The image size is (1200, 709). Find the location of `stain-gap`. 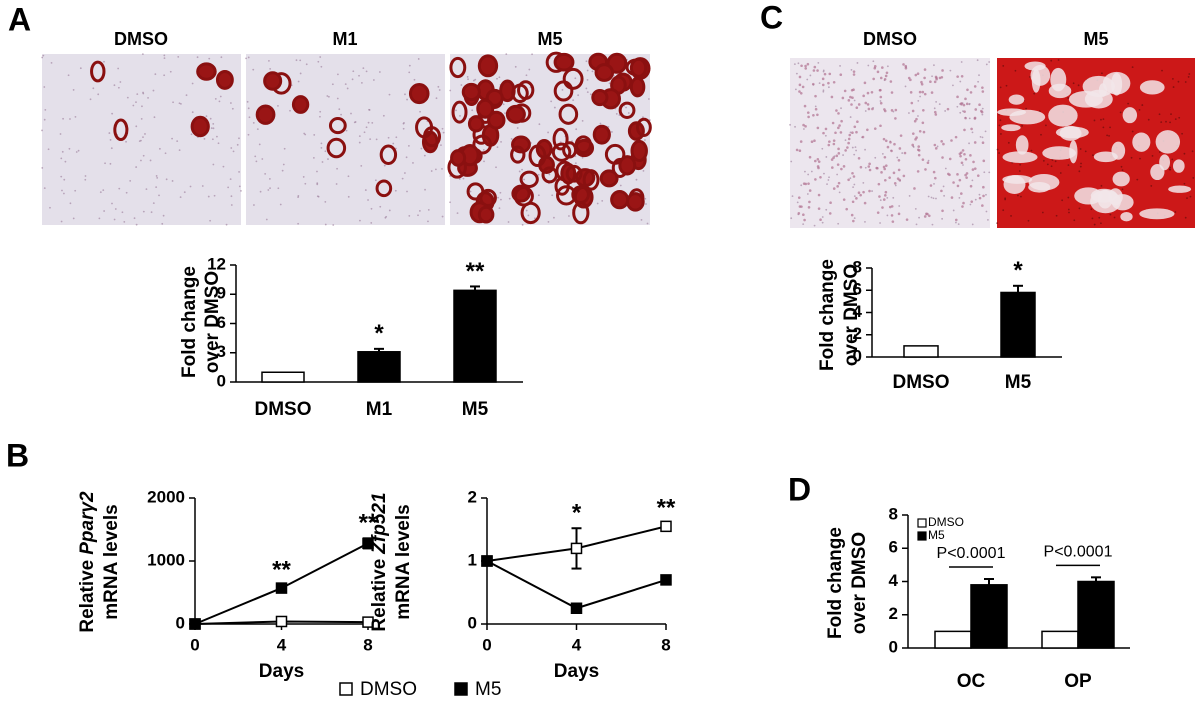

stain-gap is located at coordinates (1157, 214).